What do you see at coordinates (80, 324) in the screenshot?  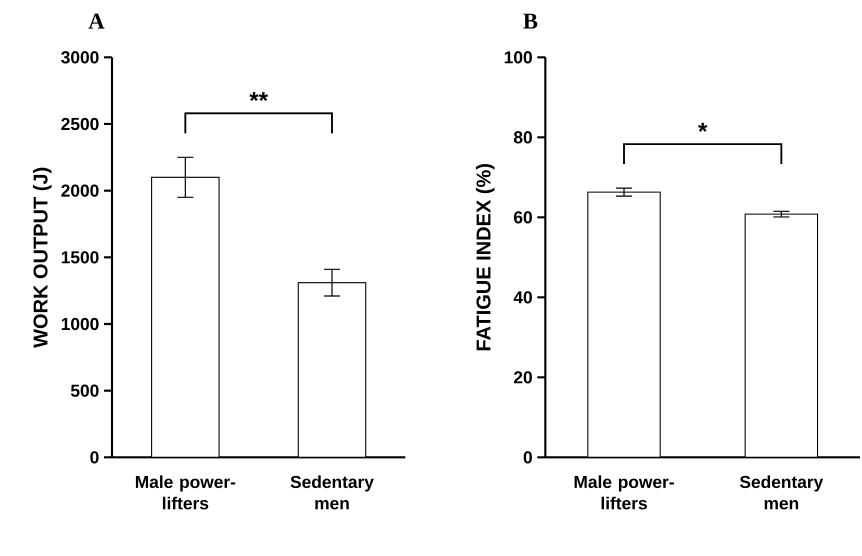 I see `y-tick-label: 1000` at bounding box center [80, 324].